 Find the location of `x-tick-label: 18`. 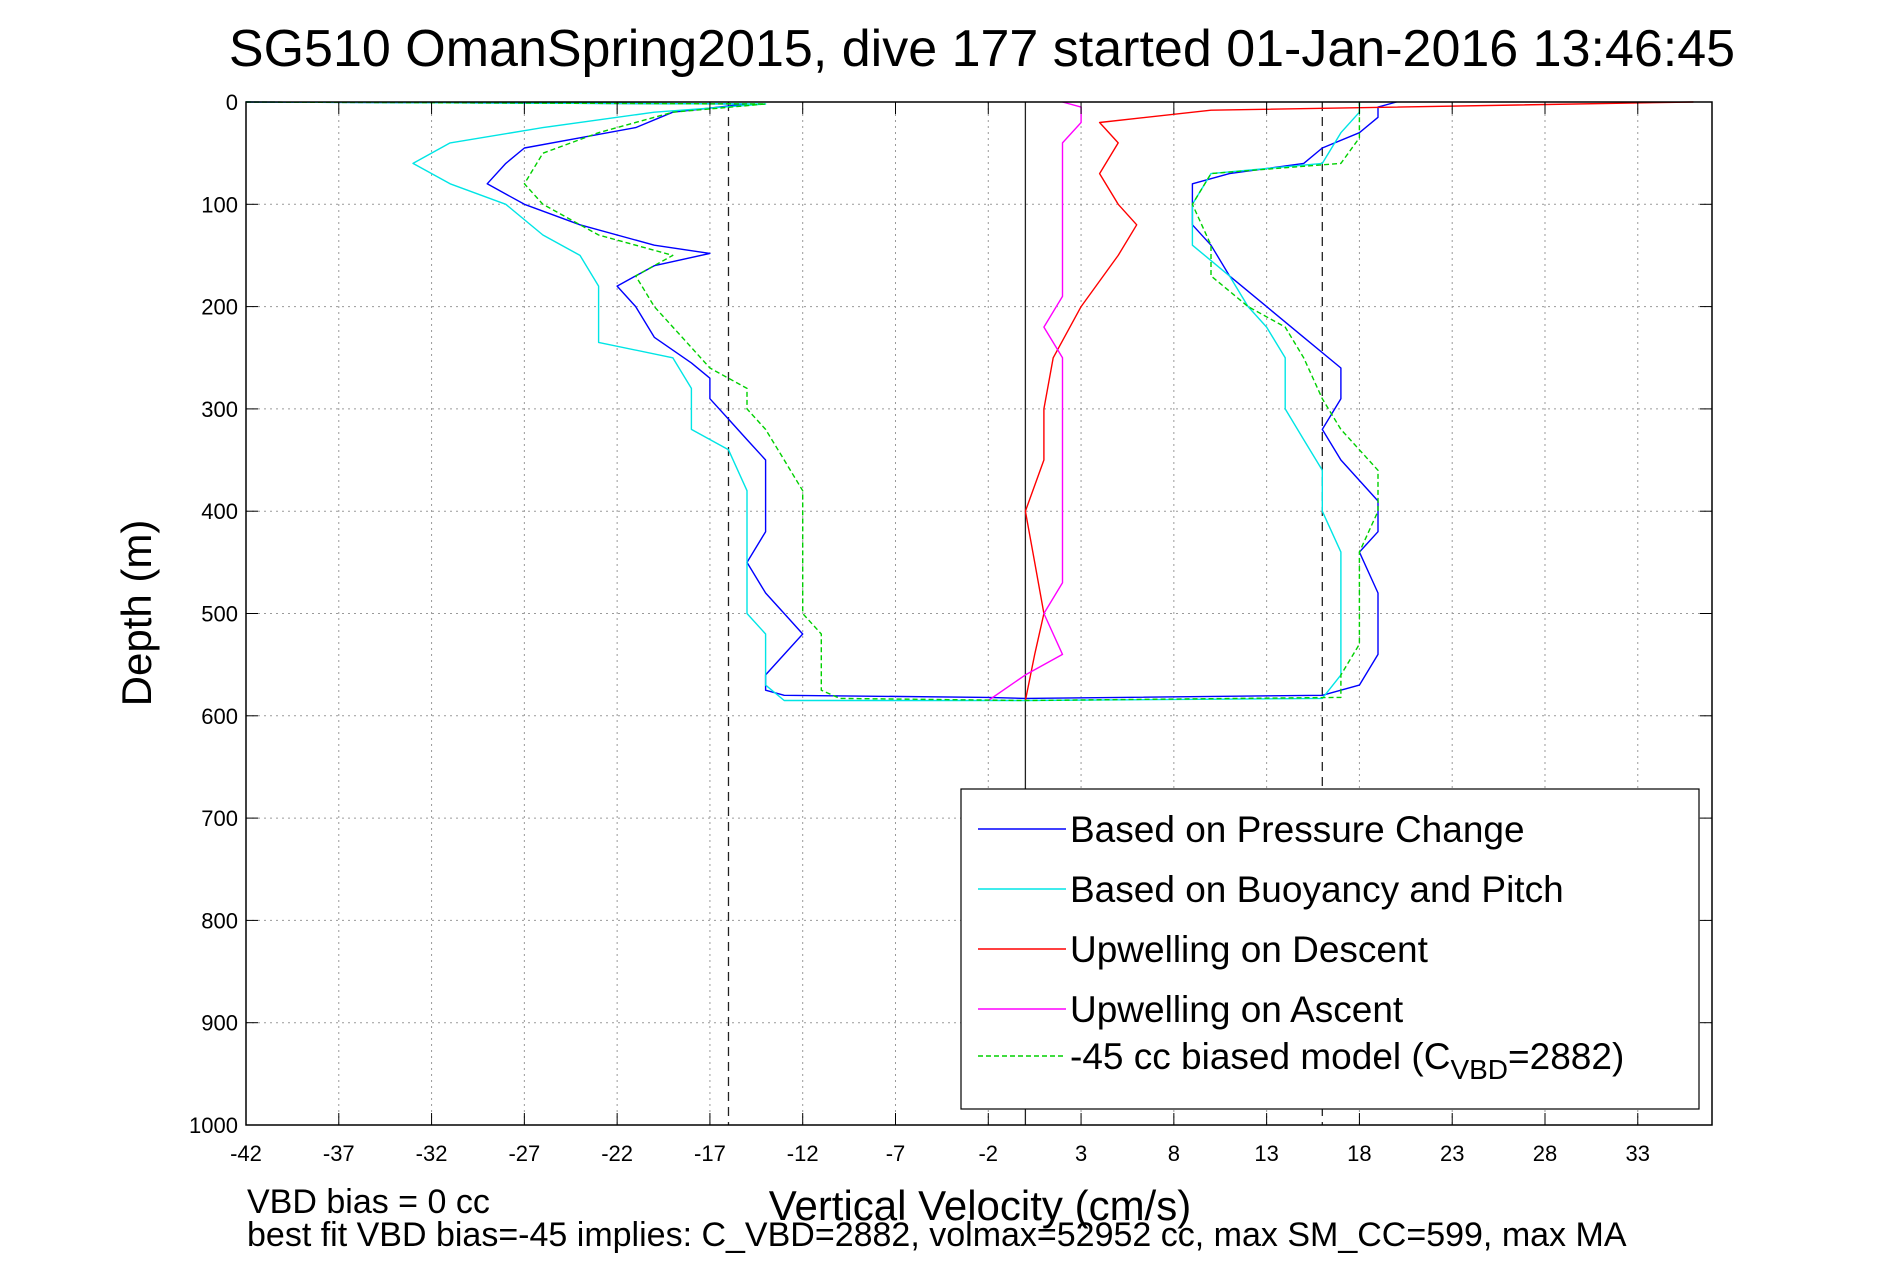

x-tick-label: 18 is located at coordinates (1359, 1153).